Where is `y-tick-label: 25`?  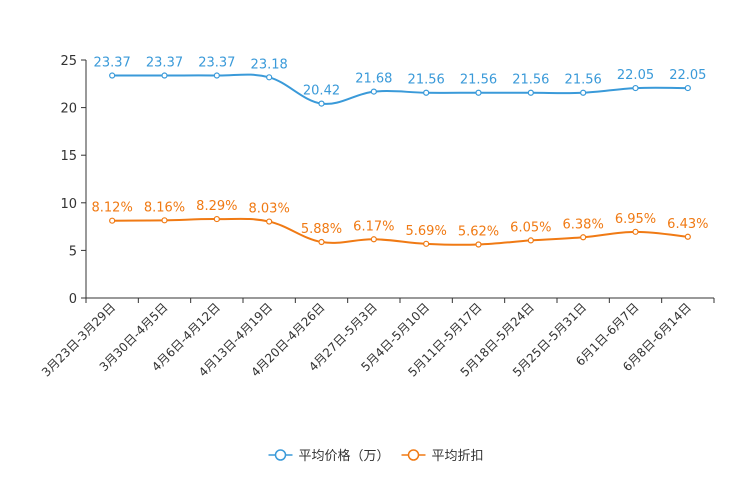 y-tick-label: 25 is located at coordinates (68, 61).